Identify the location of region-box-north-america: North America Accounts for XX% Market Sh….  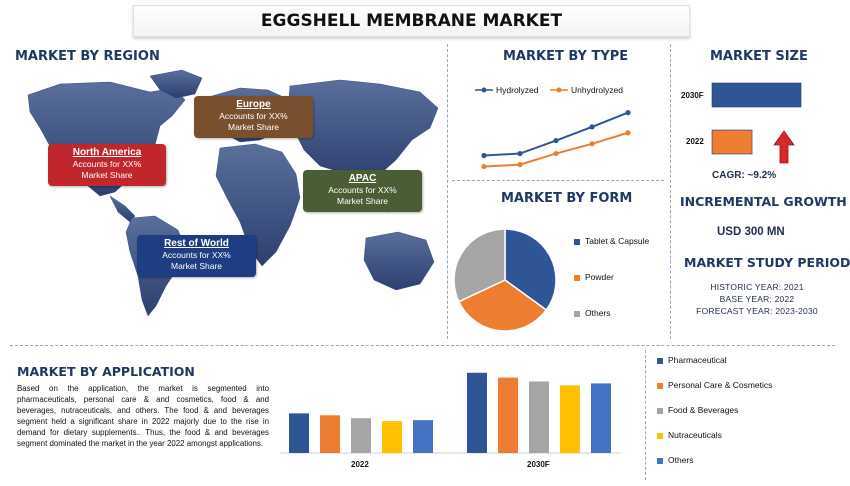
(107, 165).